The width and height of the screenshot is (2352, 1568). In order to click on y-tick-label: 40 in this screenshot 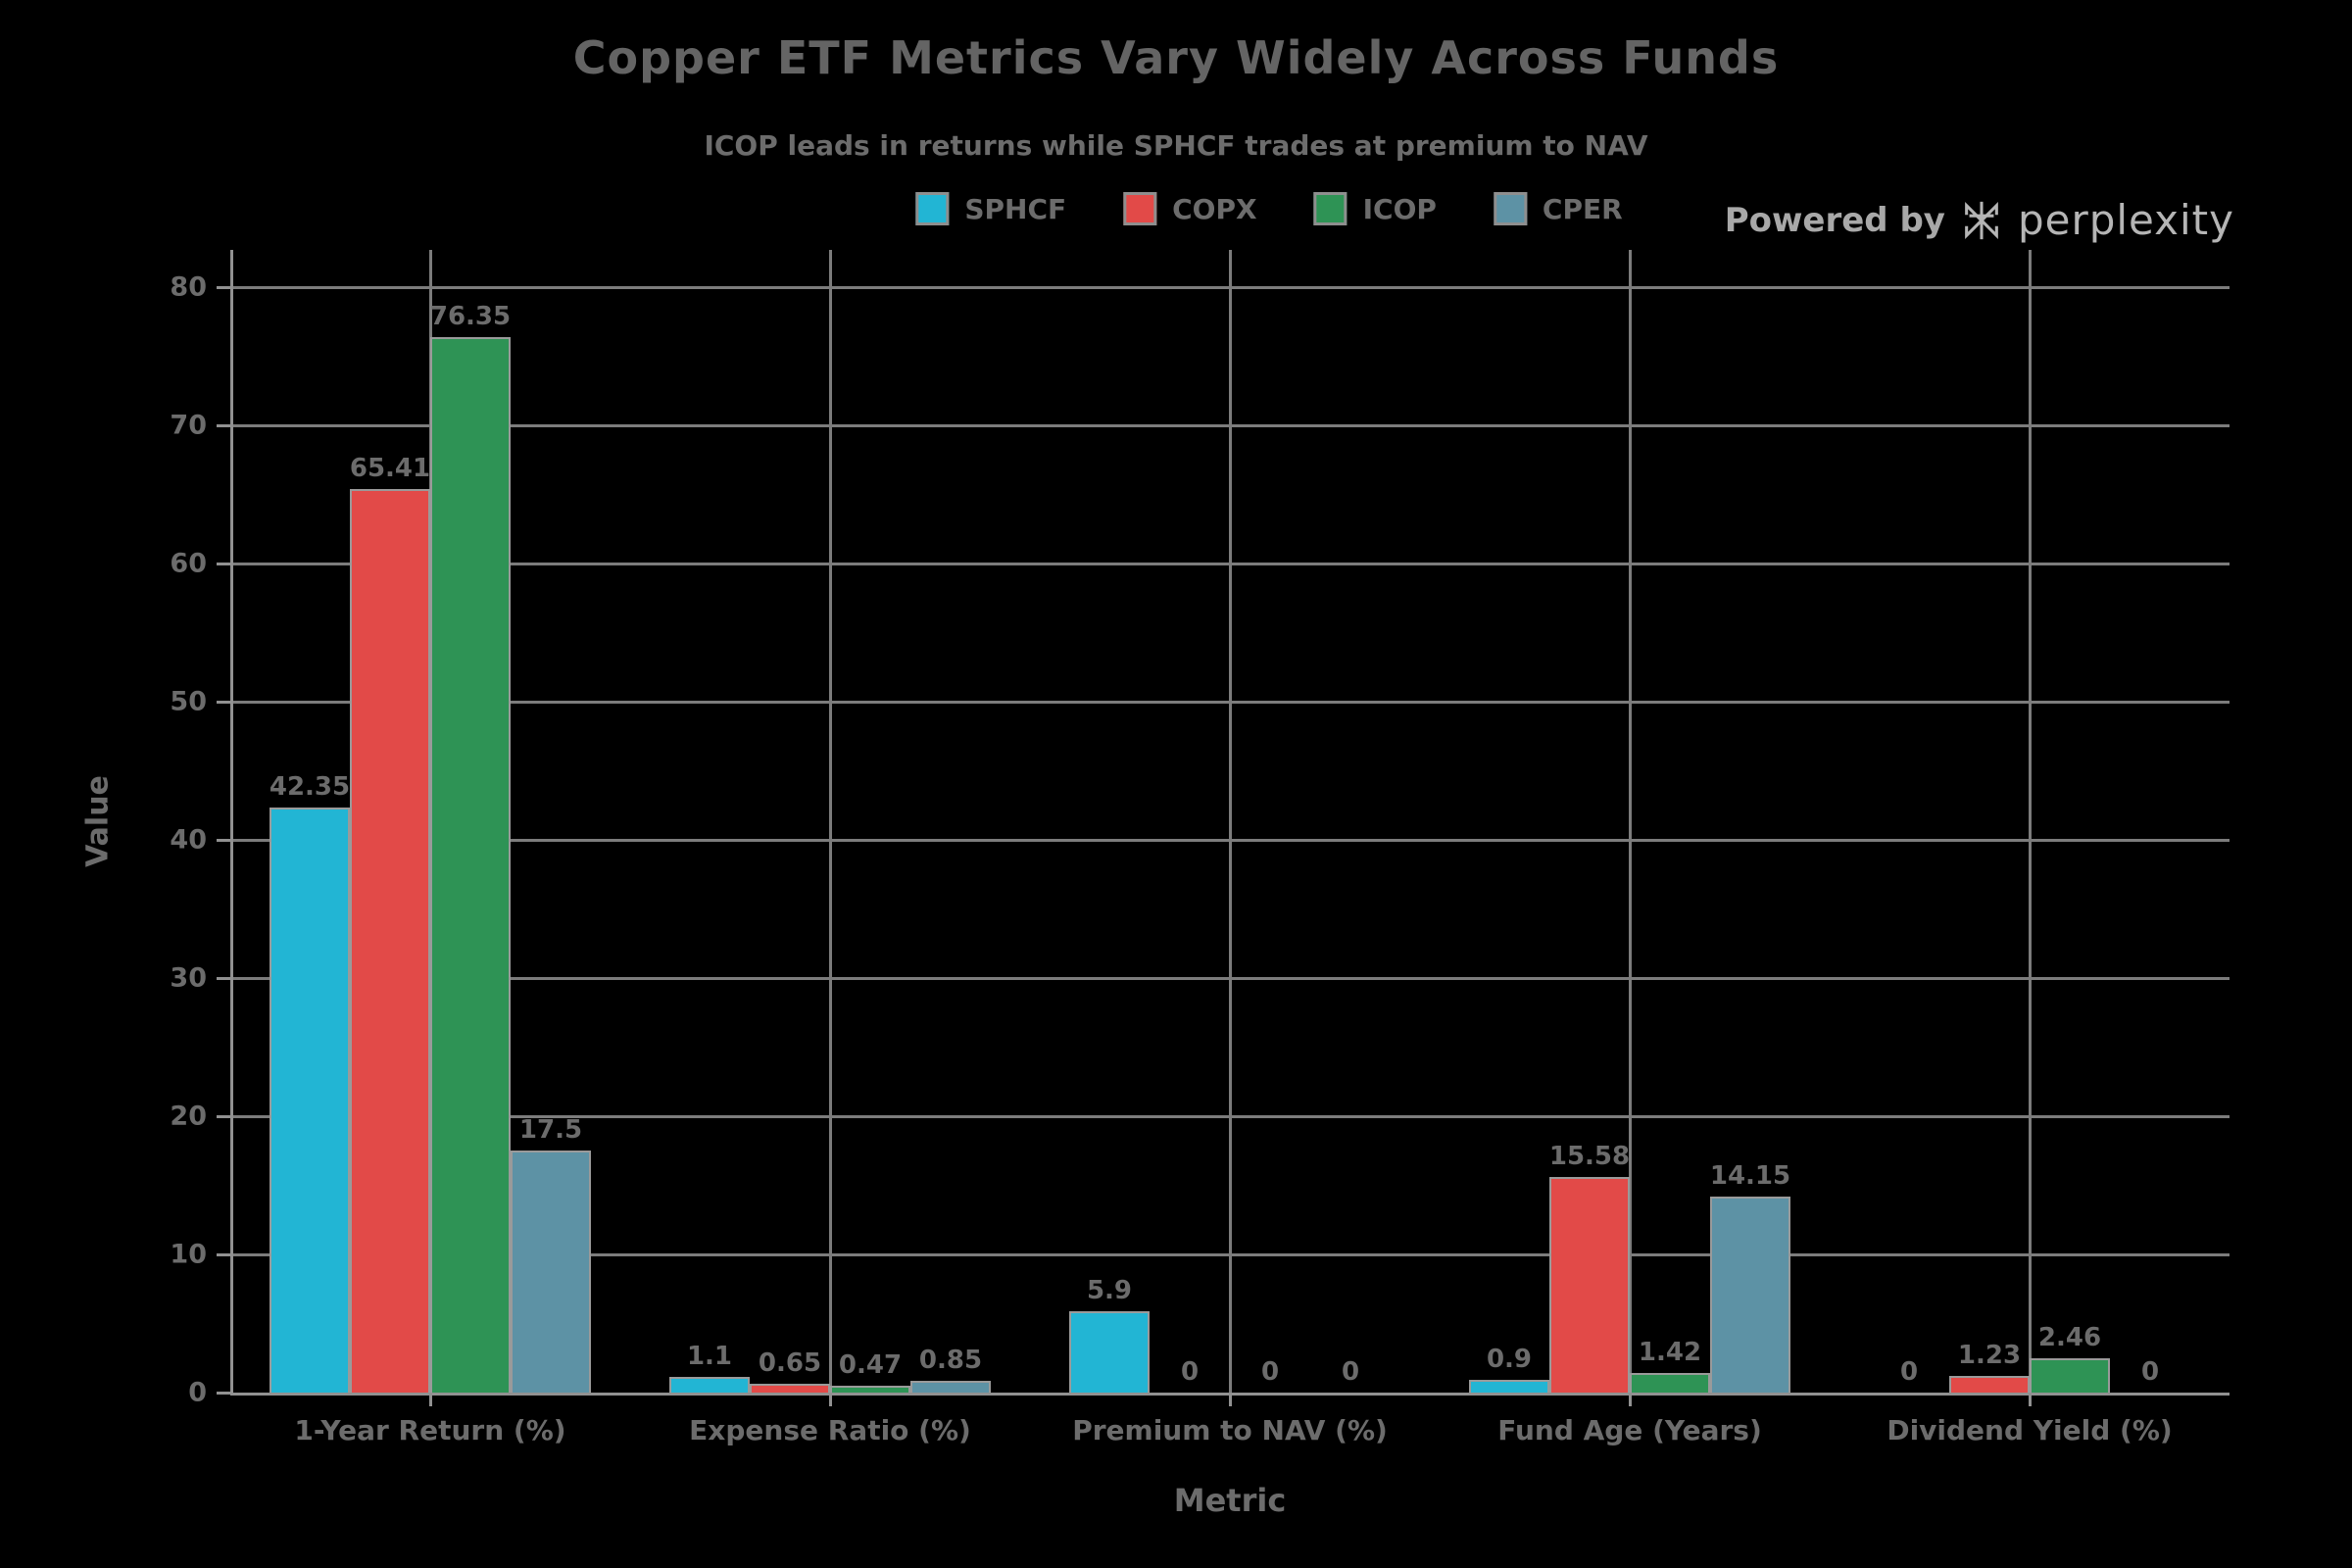, I will do `click(188, 840)`.